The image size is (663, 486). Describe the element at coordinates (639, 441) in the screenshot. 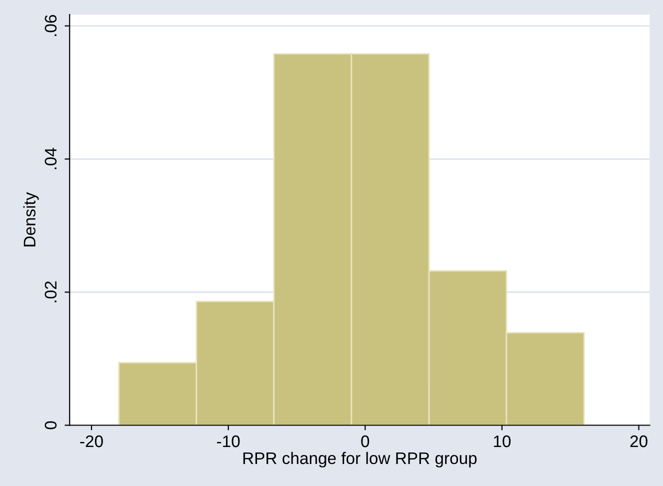

I see `x-tick-label: 20` at that location.